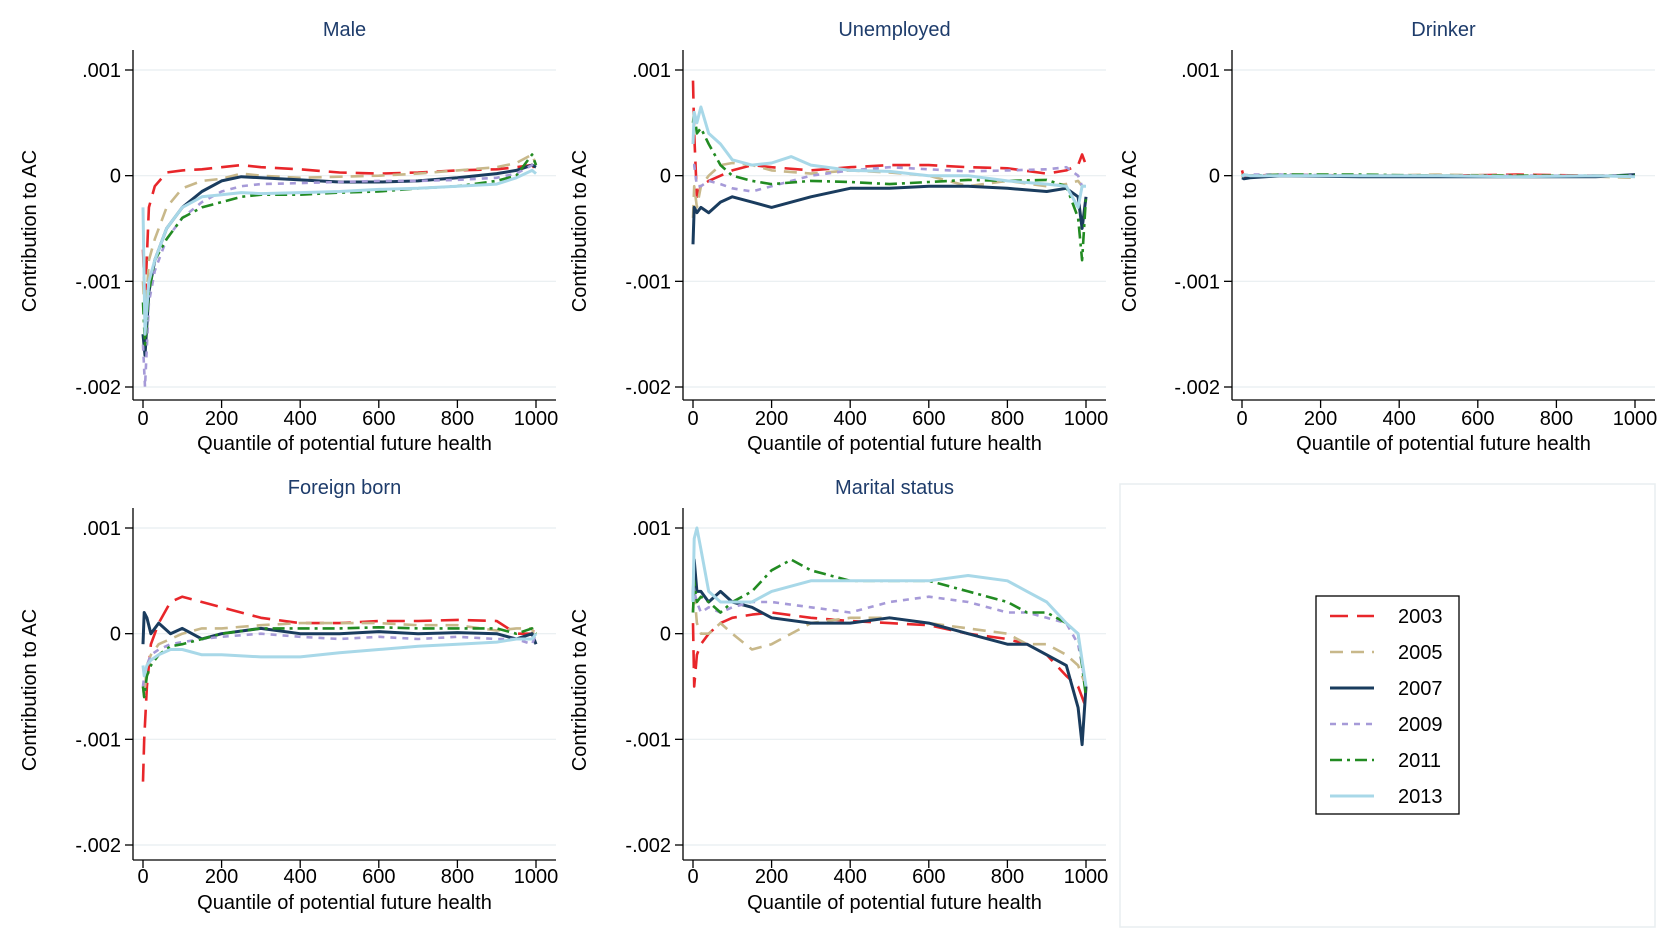 The height and width of the screenshot is (937, 1675). What do you see at coordinates (1419, 761) in the screenshot?
I see `legend-label-2011: 2011` at bounding box center [1419, 761].